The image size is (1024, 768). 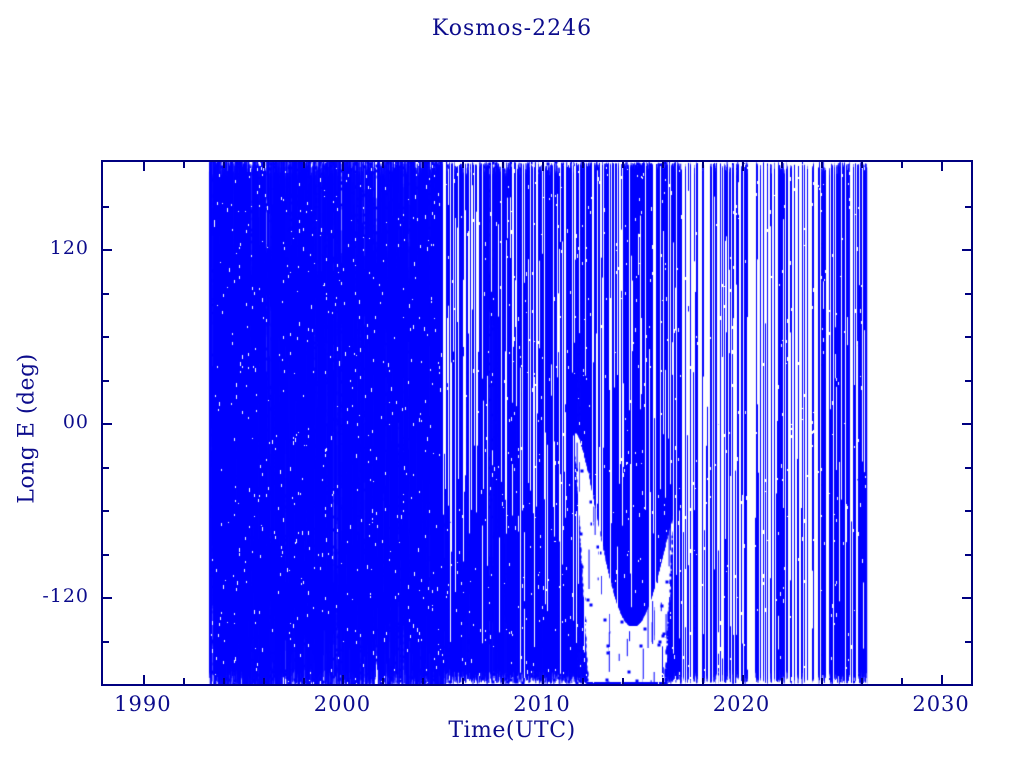 What do you see at coordinates (69, 248) in the screenshot?
I see `y-tick-label: 120` at bounding box center [69, 248].